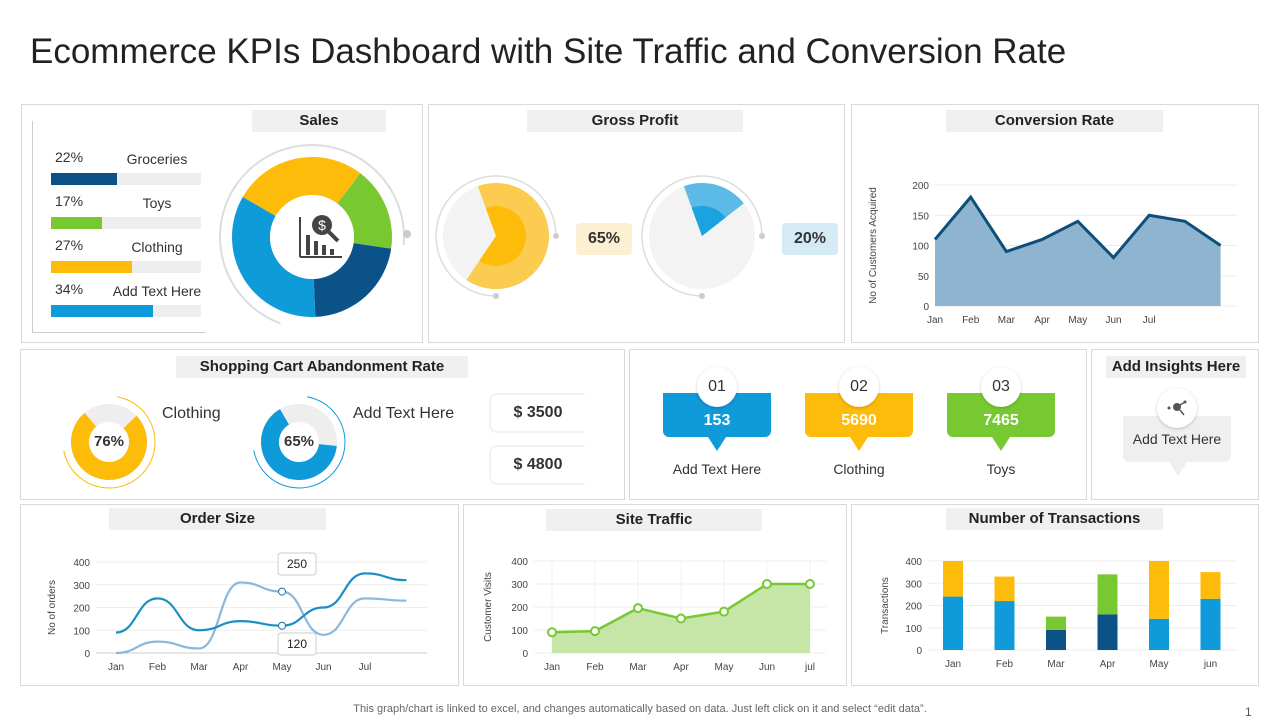 The width and height of the screenshot is (1280, 720). Describe the element at coordinates (322, 367) in the screenshot. I see `cart-abandonment-title: Shopping Cart Abandonment Rate` at that location.